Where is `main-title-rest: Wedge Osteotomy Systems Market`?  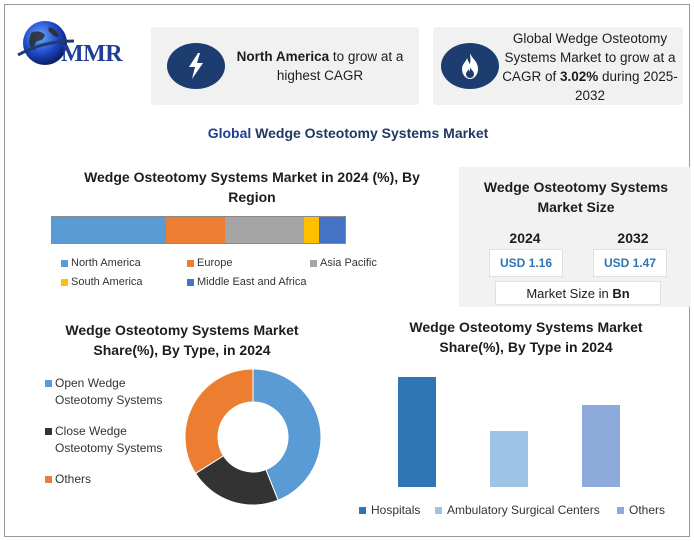
main-title-rest: Wedge Osteotomy Systems Market is located at coordinates (370, 133).